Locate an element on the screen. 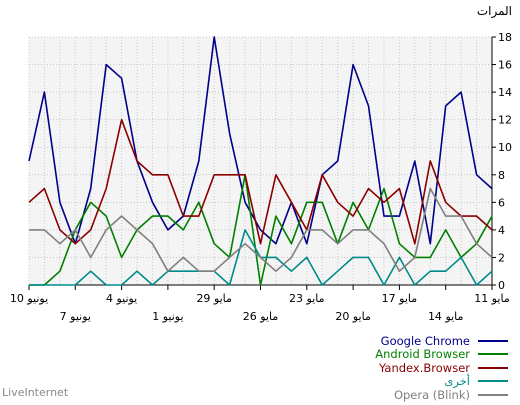  x-tick-label: 10 يونيو is located at coordinates (29, 298).